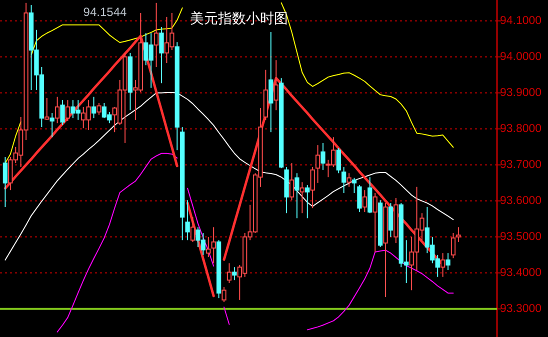  I want to click on y-tick-label: 93.8000, so click(521, 128).